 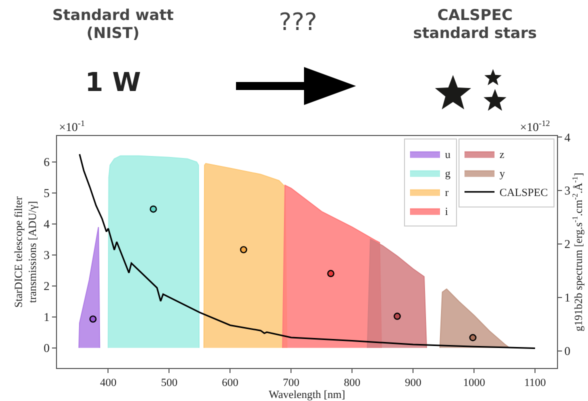 What do you see at coordinates (448, 155) in the screenshot?
I see `legend-label: u` at bounding box center [448, 155].